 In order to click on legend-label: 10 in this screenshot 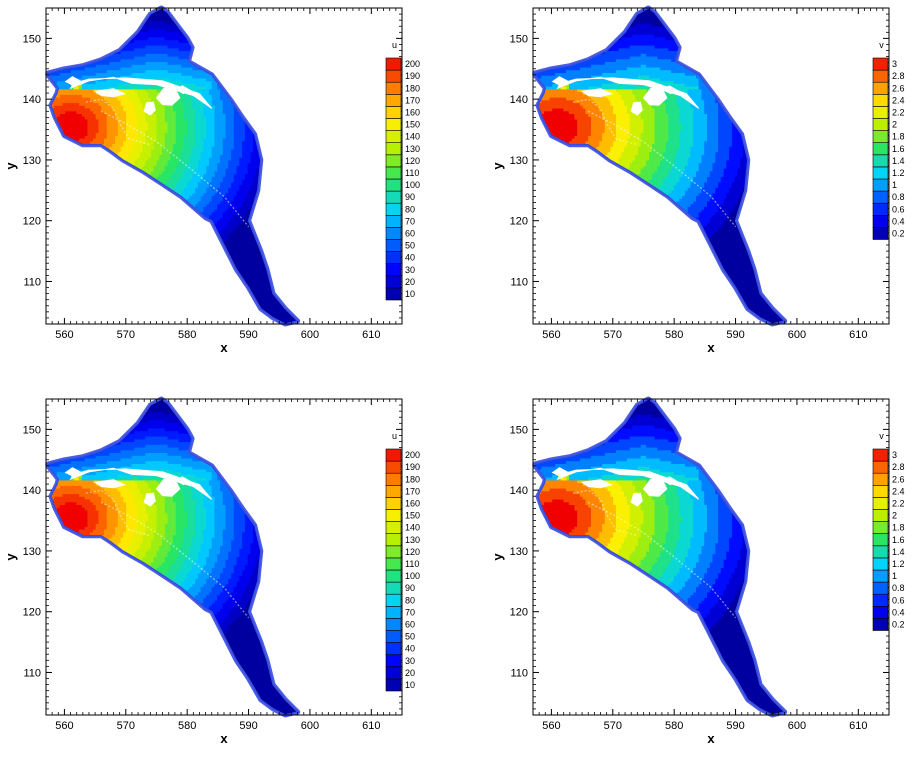, I will do `click(410, 685)`.